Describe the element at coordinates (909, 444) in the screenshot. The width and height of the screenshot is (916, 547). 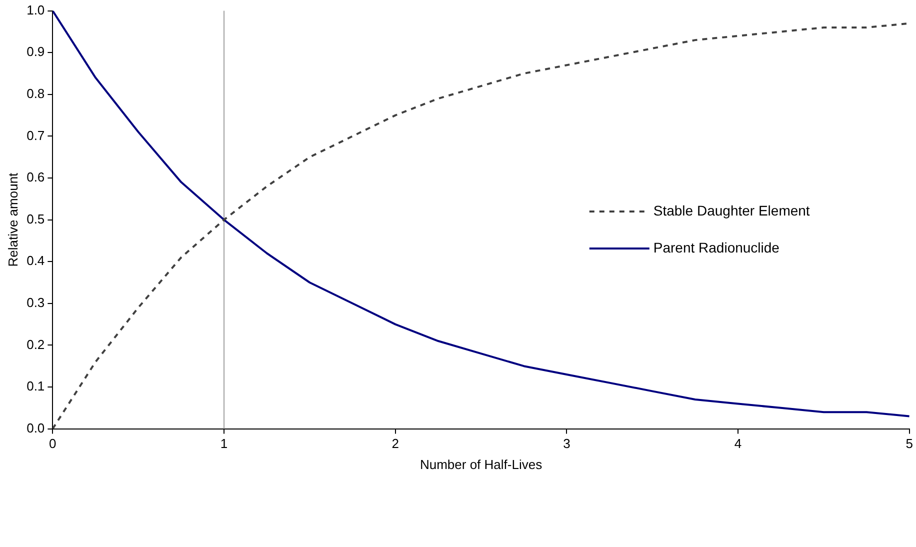
I see `x-tick-label: 5` at that location.